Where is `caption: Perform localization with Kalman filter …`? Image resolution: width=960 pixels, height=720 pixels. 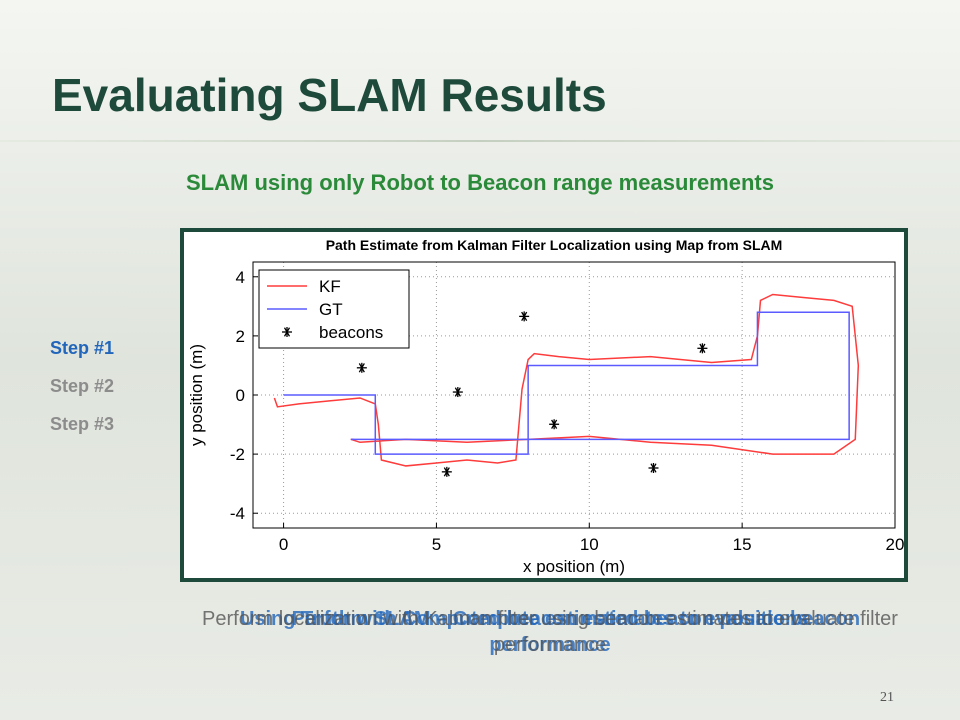 caption: Perform localization with Kalman filter … is located at coordinates (550, 632).